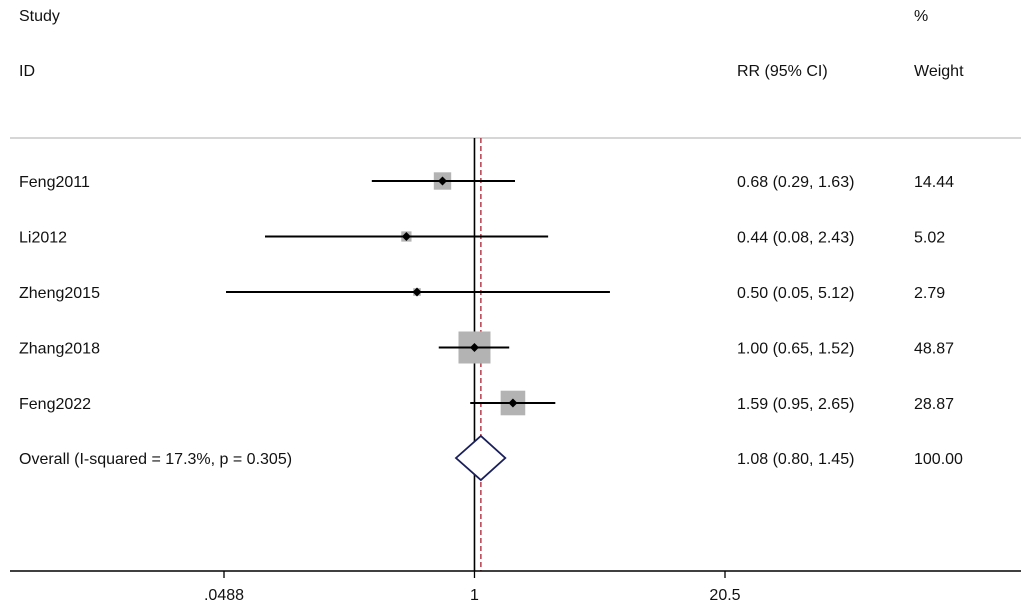 Image resolution: width=1021 pixels, height=611 pixels. What do you see at coordinates (155, 459) in the screenshot?
I see `overall-label: Overall (I-squared = 17.3%, p = 0.305)` at bounding box center [155, 459].